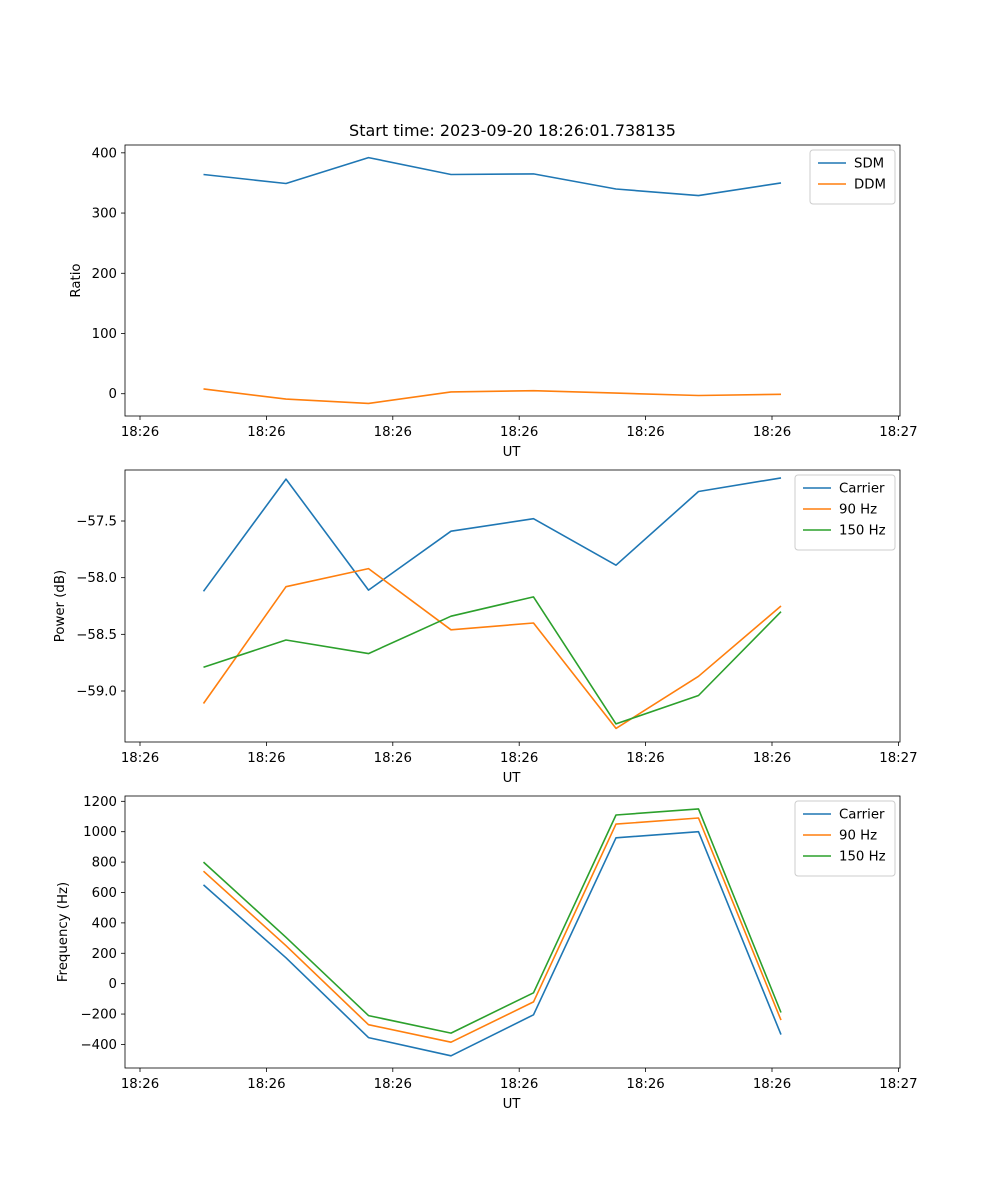  Describe the element at coordinates (96, 635) in the screenshot. I see `y-tick-label: −58.5` at that location.